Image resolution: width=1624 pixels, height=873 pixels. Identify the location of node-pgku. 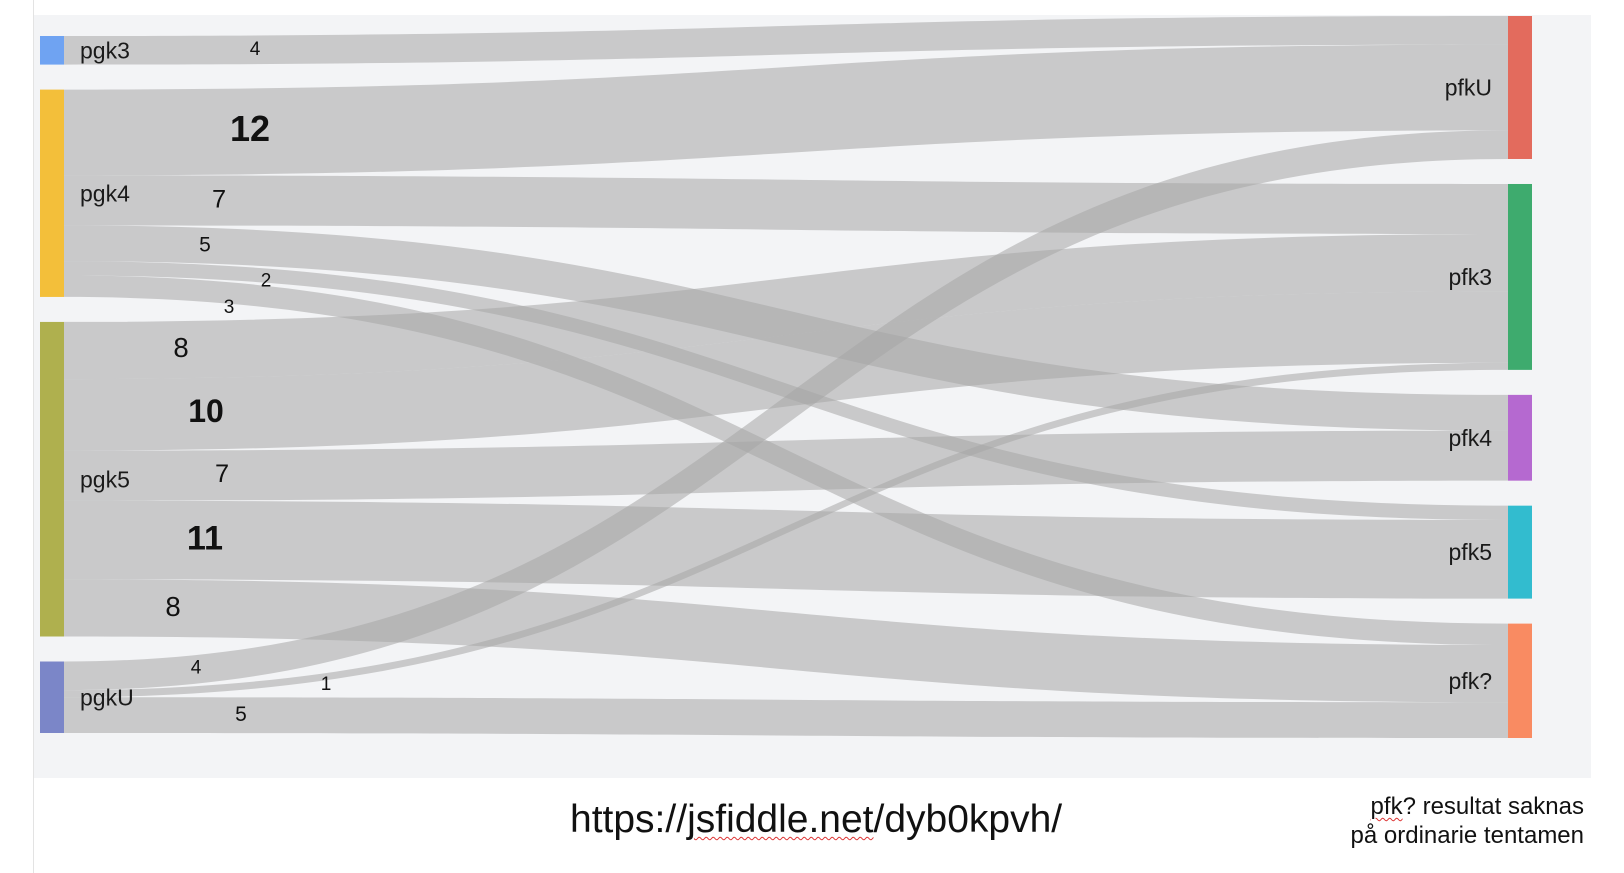
(52, 697).